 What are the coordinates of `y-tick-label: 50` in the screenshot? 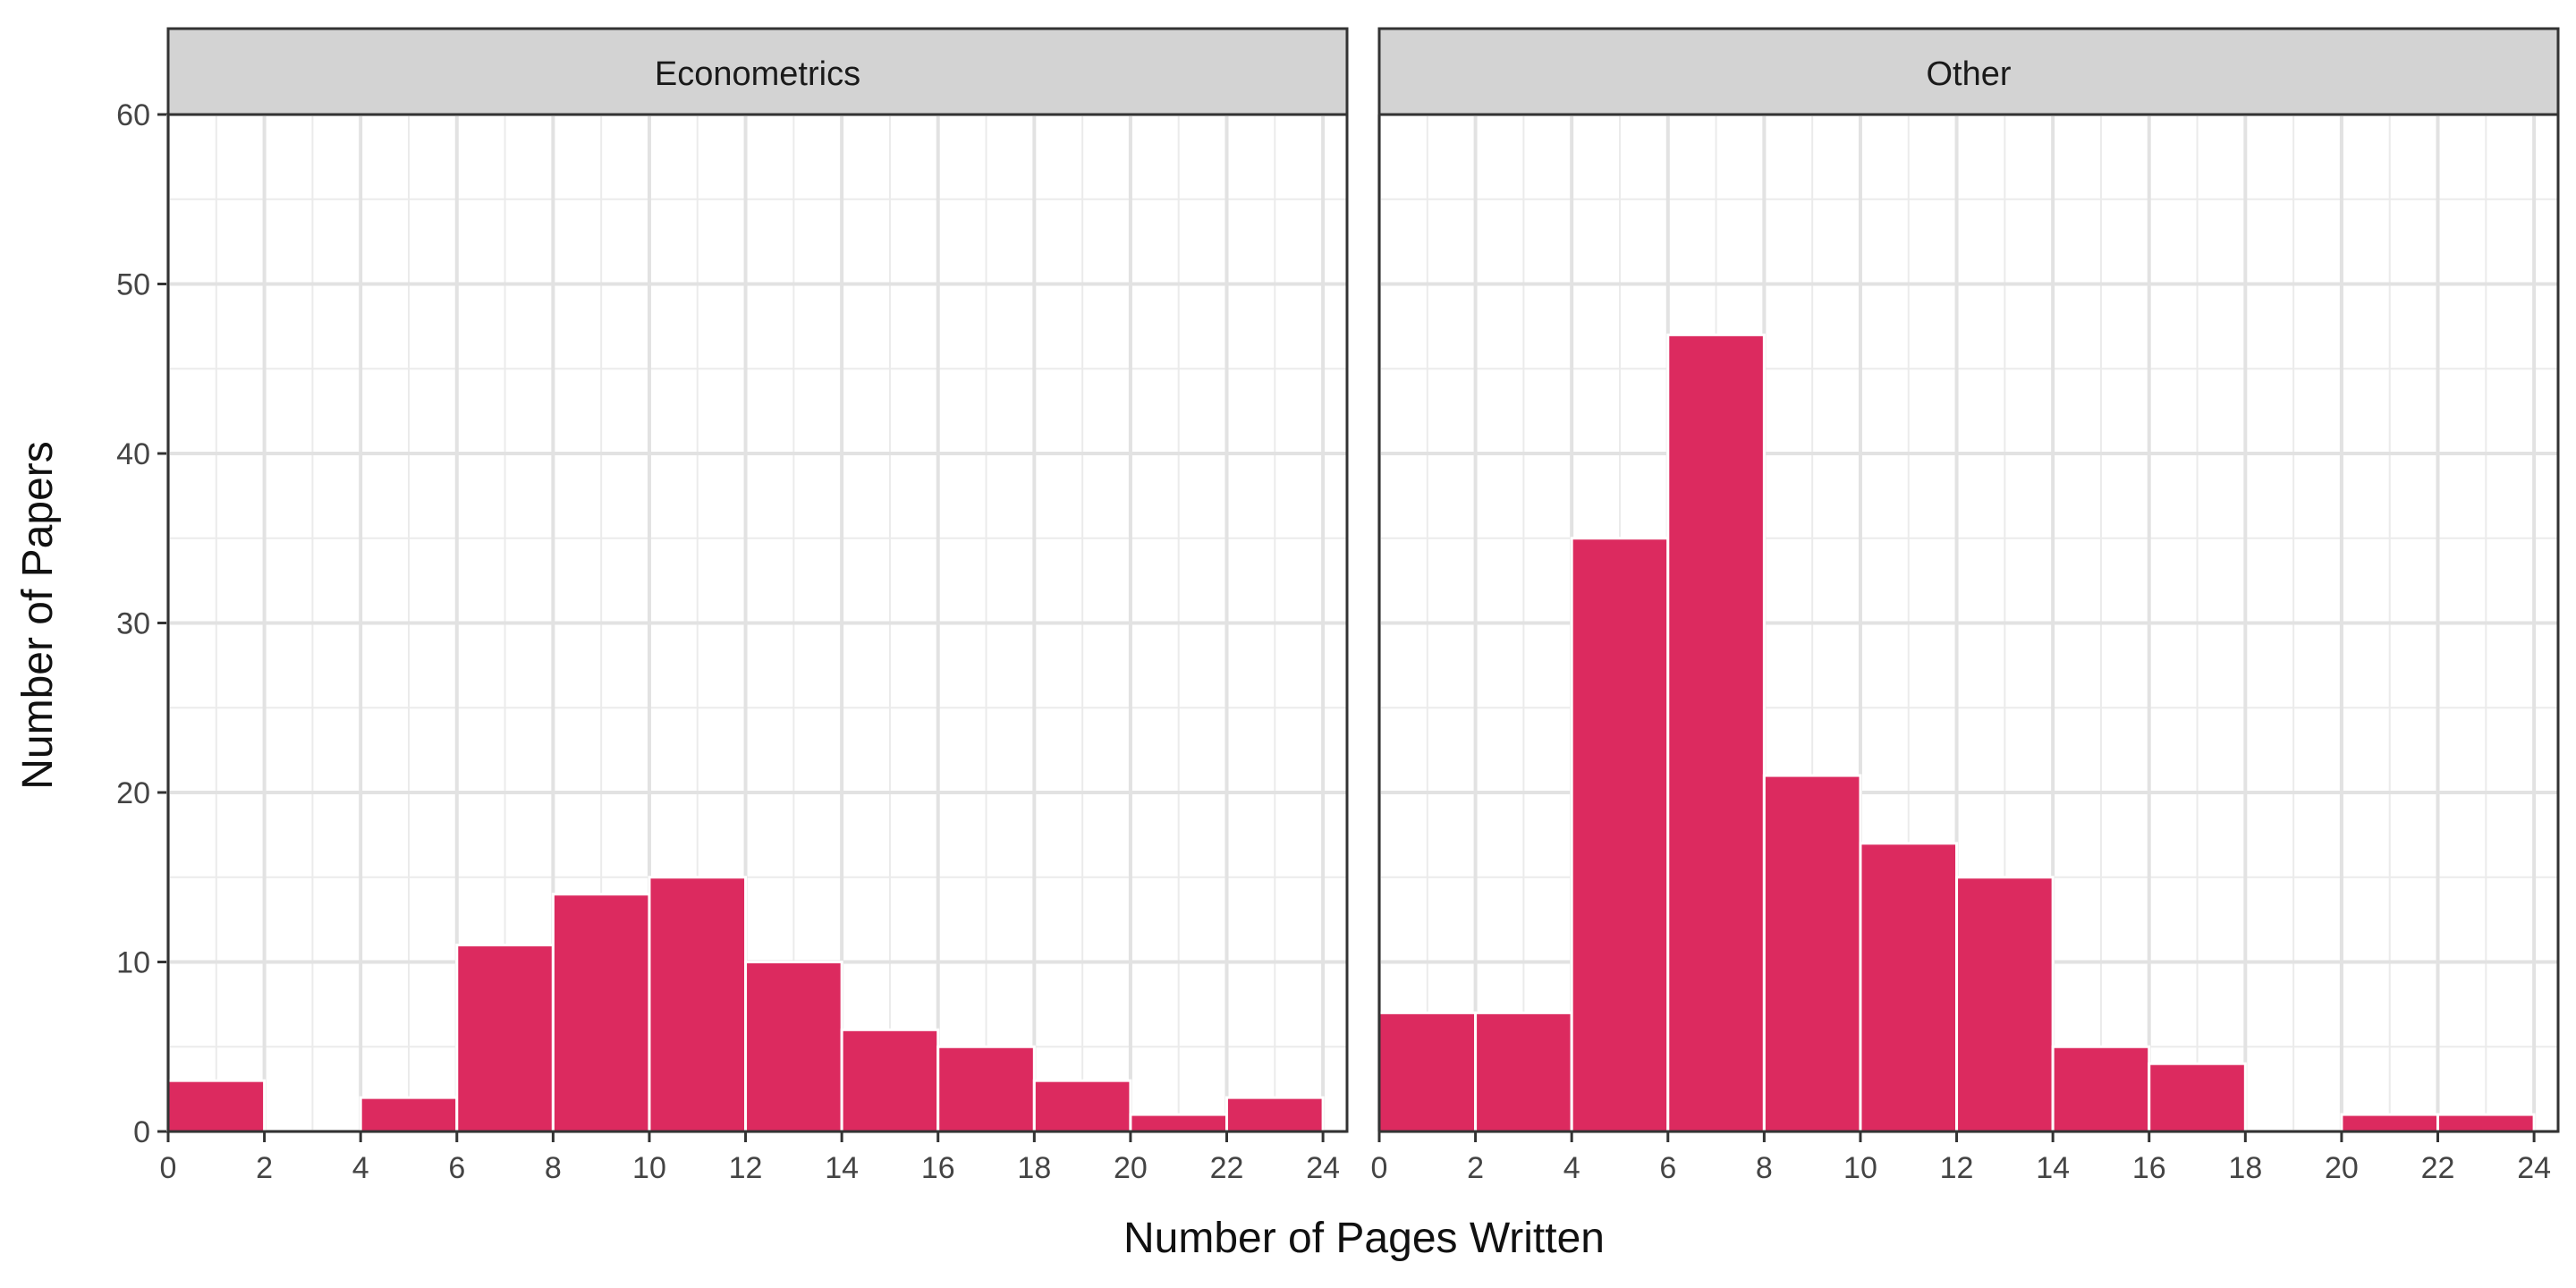 It's located at (133, 285).